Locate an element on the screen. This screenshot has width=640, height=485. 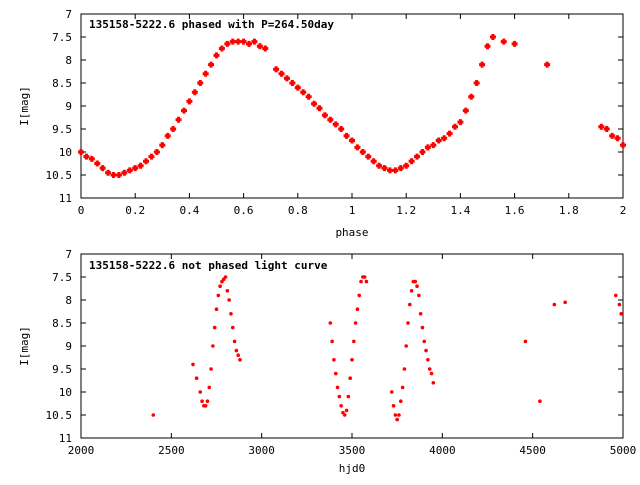
y-tick-label: 11 is located at coordinates (65, 438).